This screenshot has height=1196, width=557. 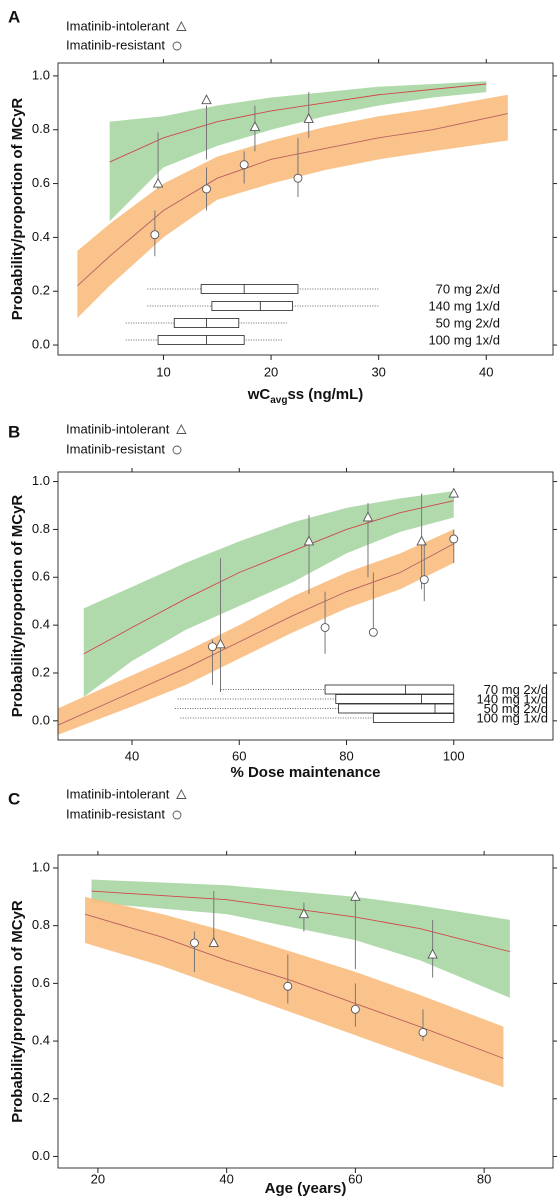 What do you see at coordinates (278, 400) in the screenshot?
I see `x-axis-label-subscript: avg` at bounding box center [278, 400].